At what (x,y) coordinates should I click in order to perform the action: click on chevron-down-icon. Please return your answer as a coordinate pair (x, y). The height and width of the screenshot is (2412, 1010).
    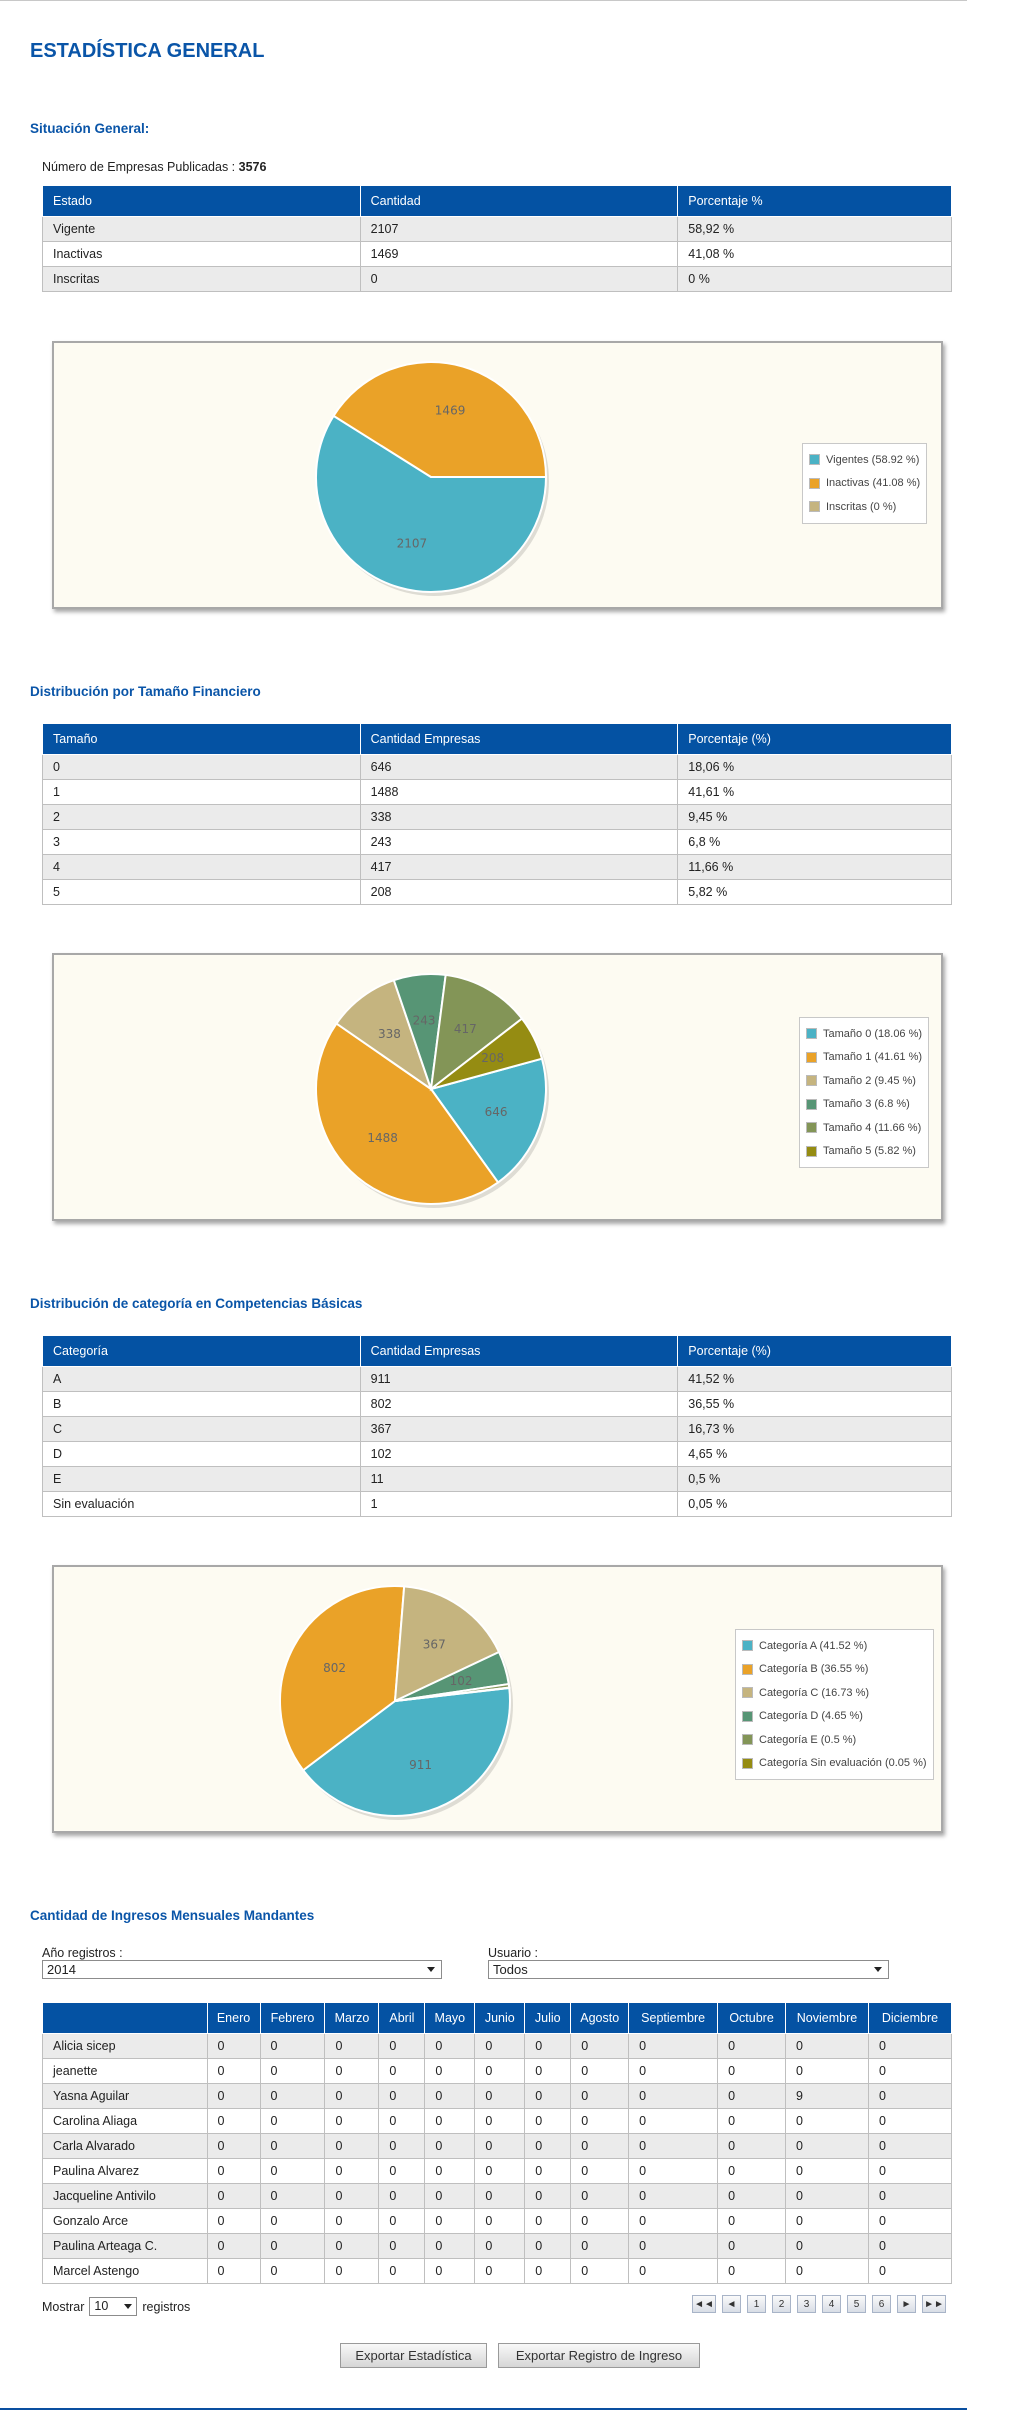
    Looking at the image, I should click on (431, 1969).